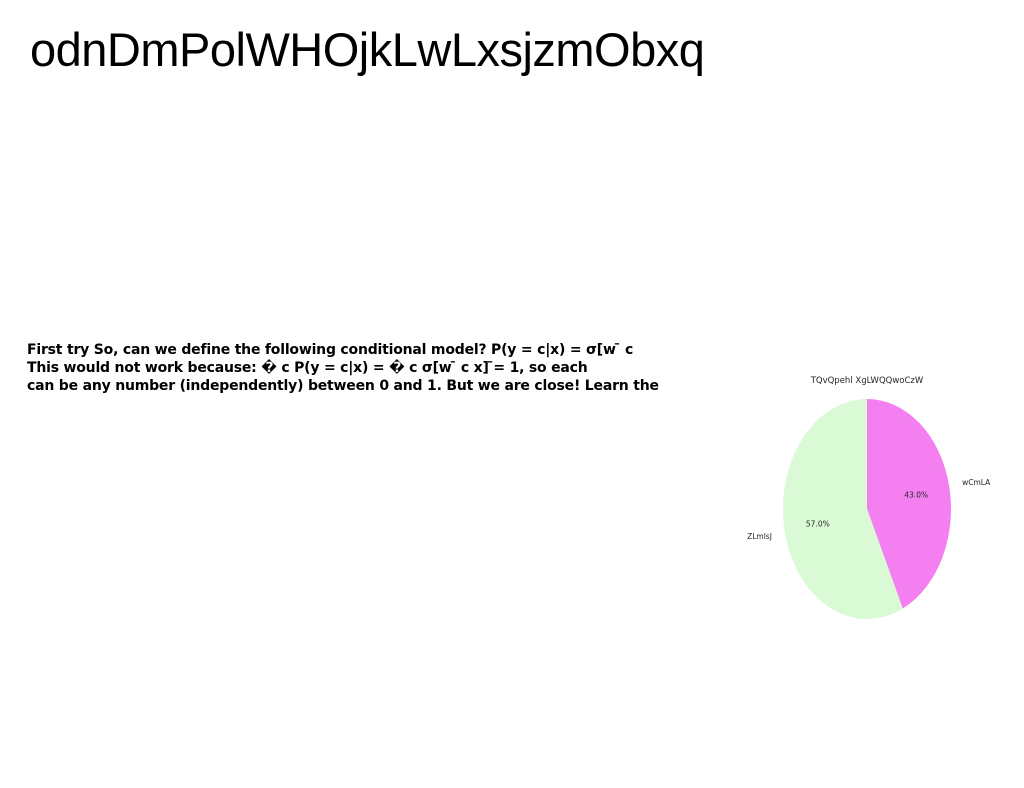 Image resolution: width=1024 pixels, height=788 pixels. Describe the element at coordinates (759, 536) in the screenshot. I see `slice-label: ZLmlsJ` at that location.